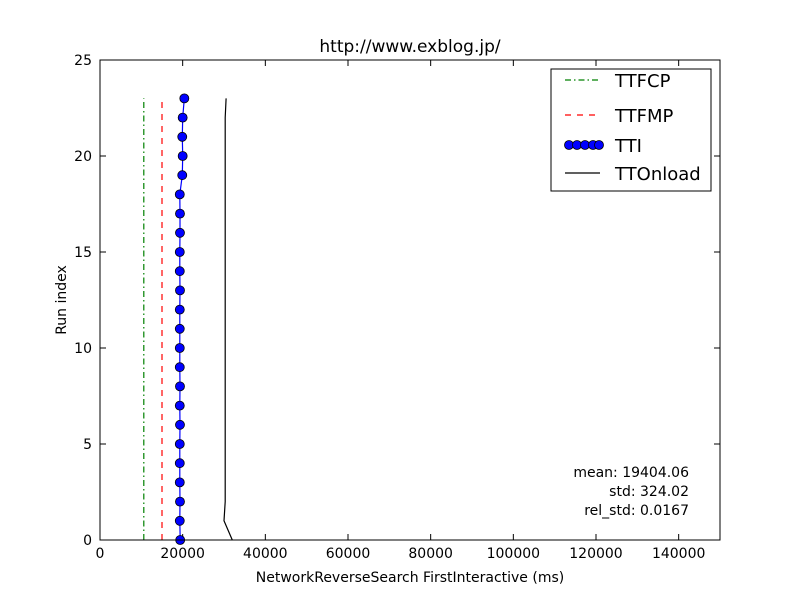  What do you see at coordinates (87, 445) in the screenshot?
I see `y-tick-label: 5` at bounding box center [87, 445].